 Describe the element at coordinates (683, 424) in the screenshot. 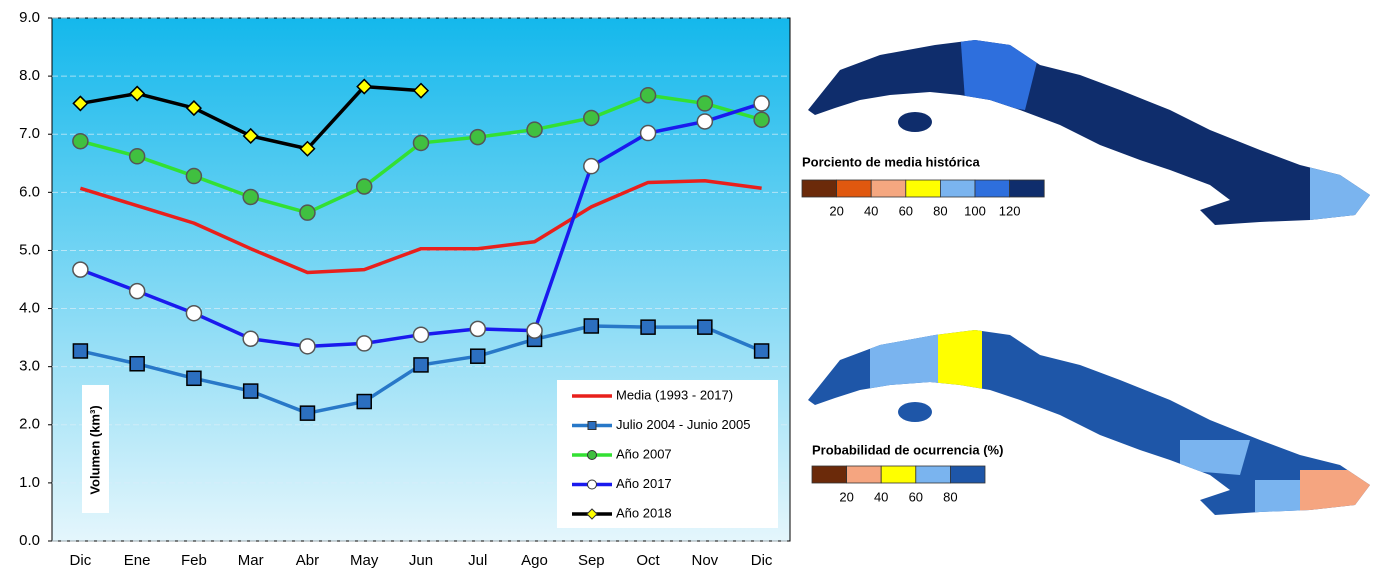

I see `legend-label: Julio 2004 - Junio 2005` at that location.